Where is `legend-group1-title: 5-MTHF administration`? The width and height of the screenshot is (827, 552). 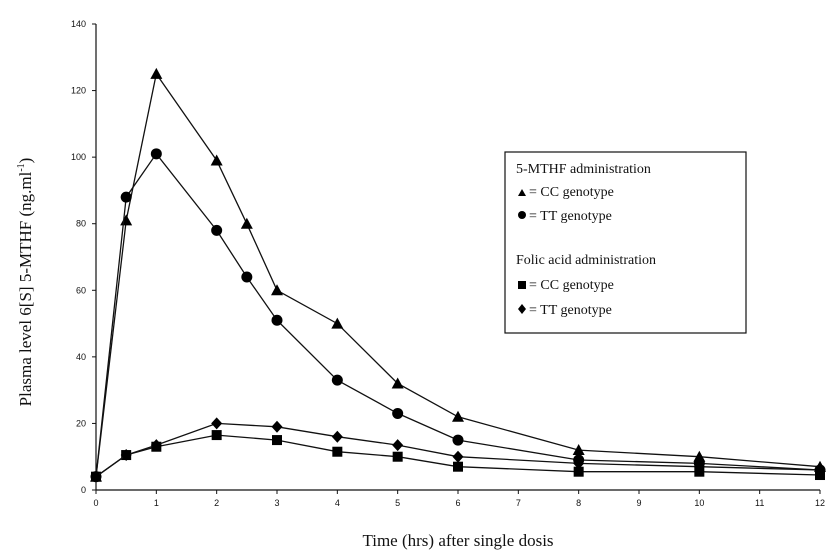 legend-group1-title: 5-MTHF administration is located at coordinates (583, 169).